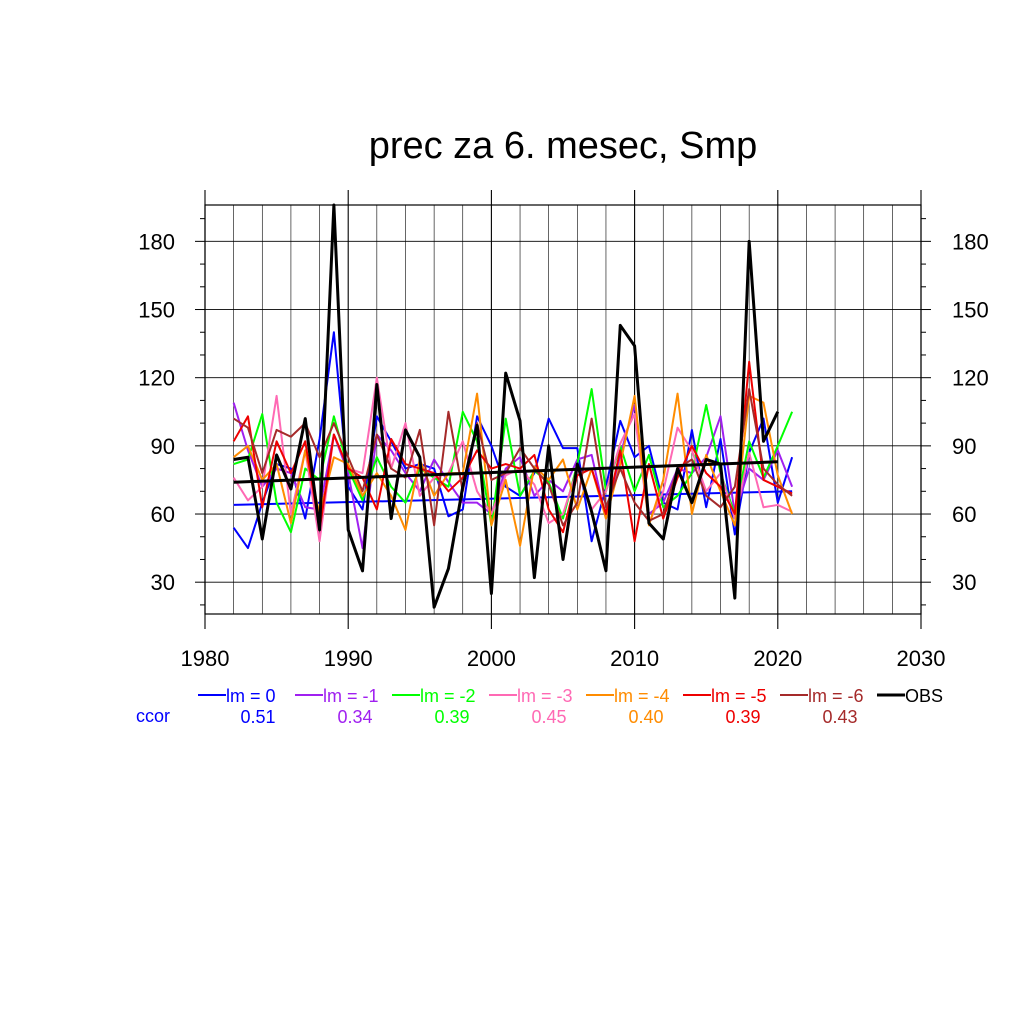  I want to click on legend-ccor-value: 0.34, so click(354, 717).